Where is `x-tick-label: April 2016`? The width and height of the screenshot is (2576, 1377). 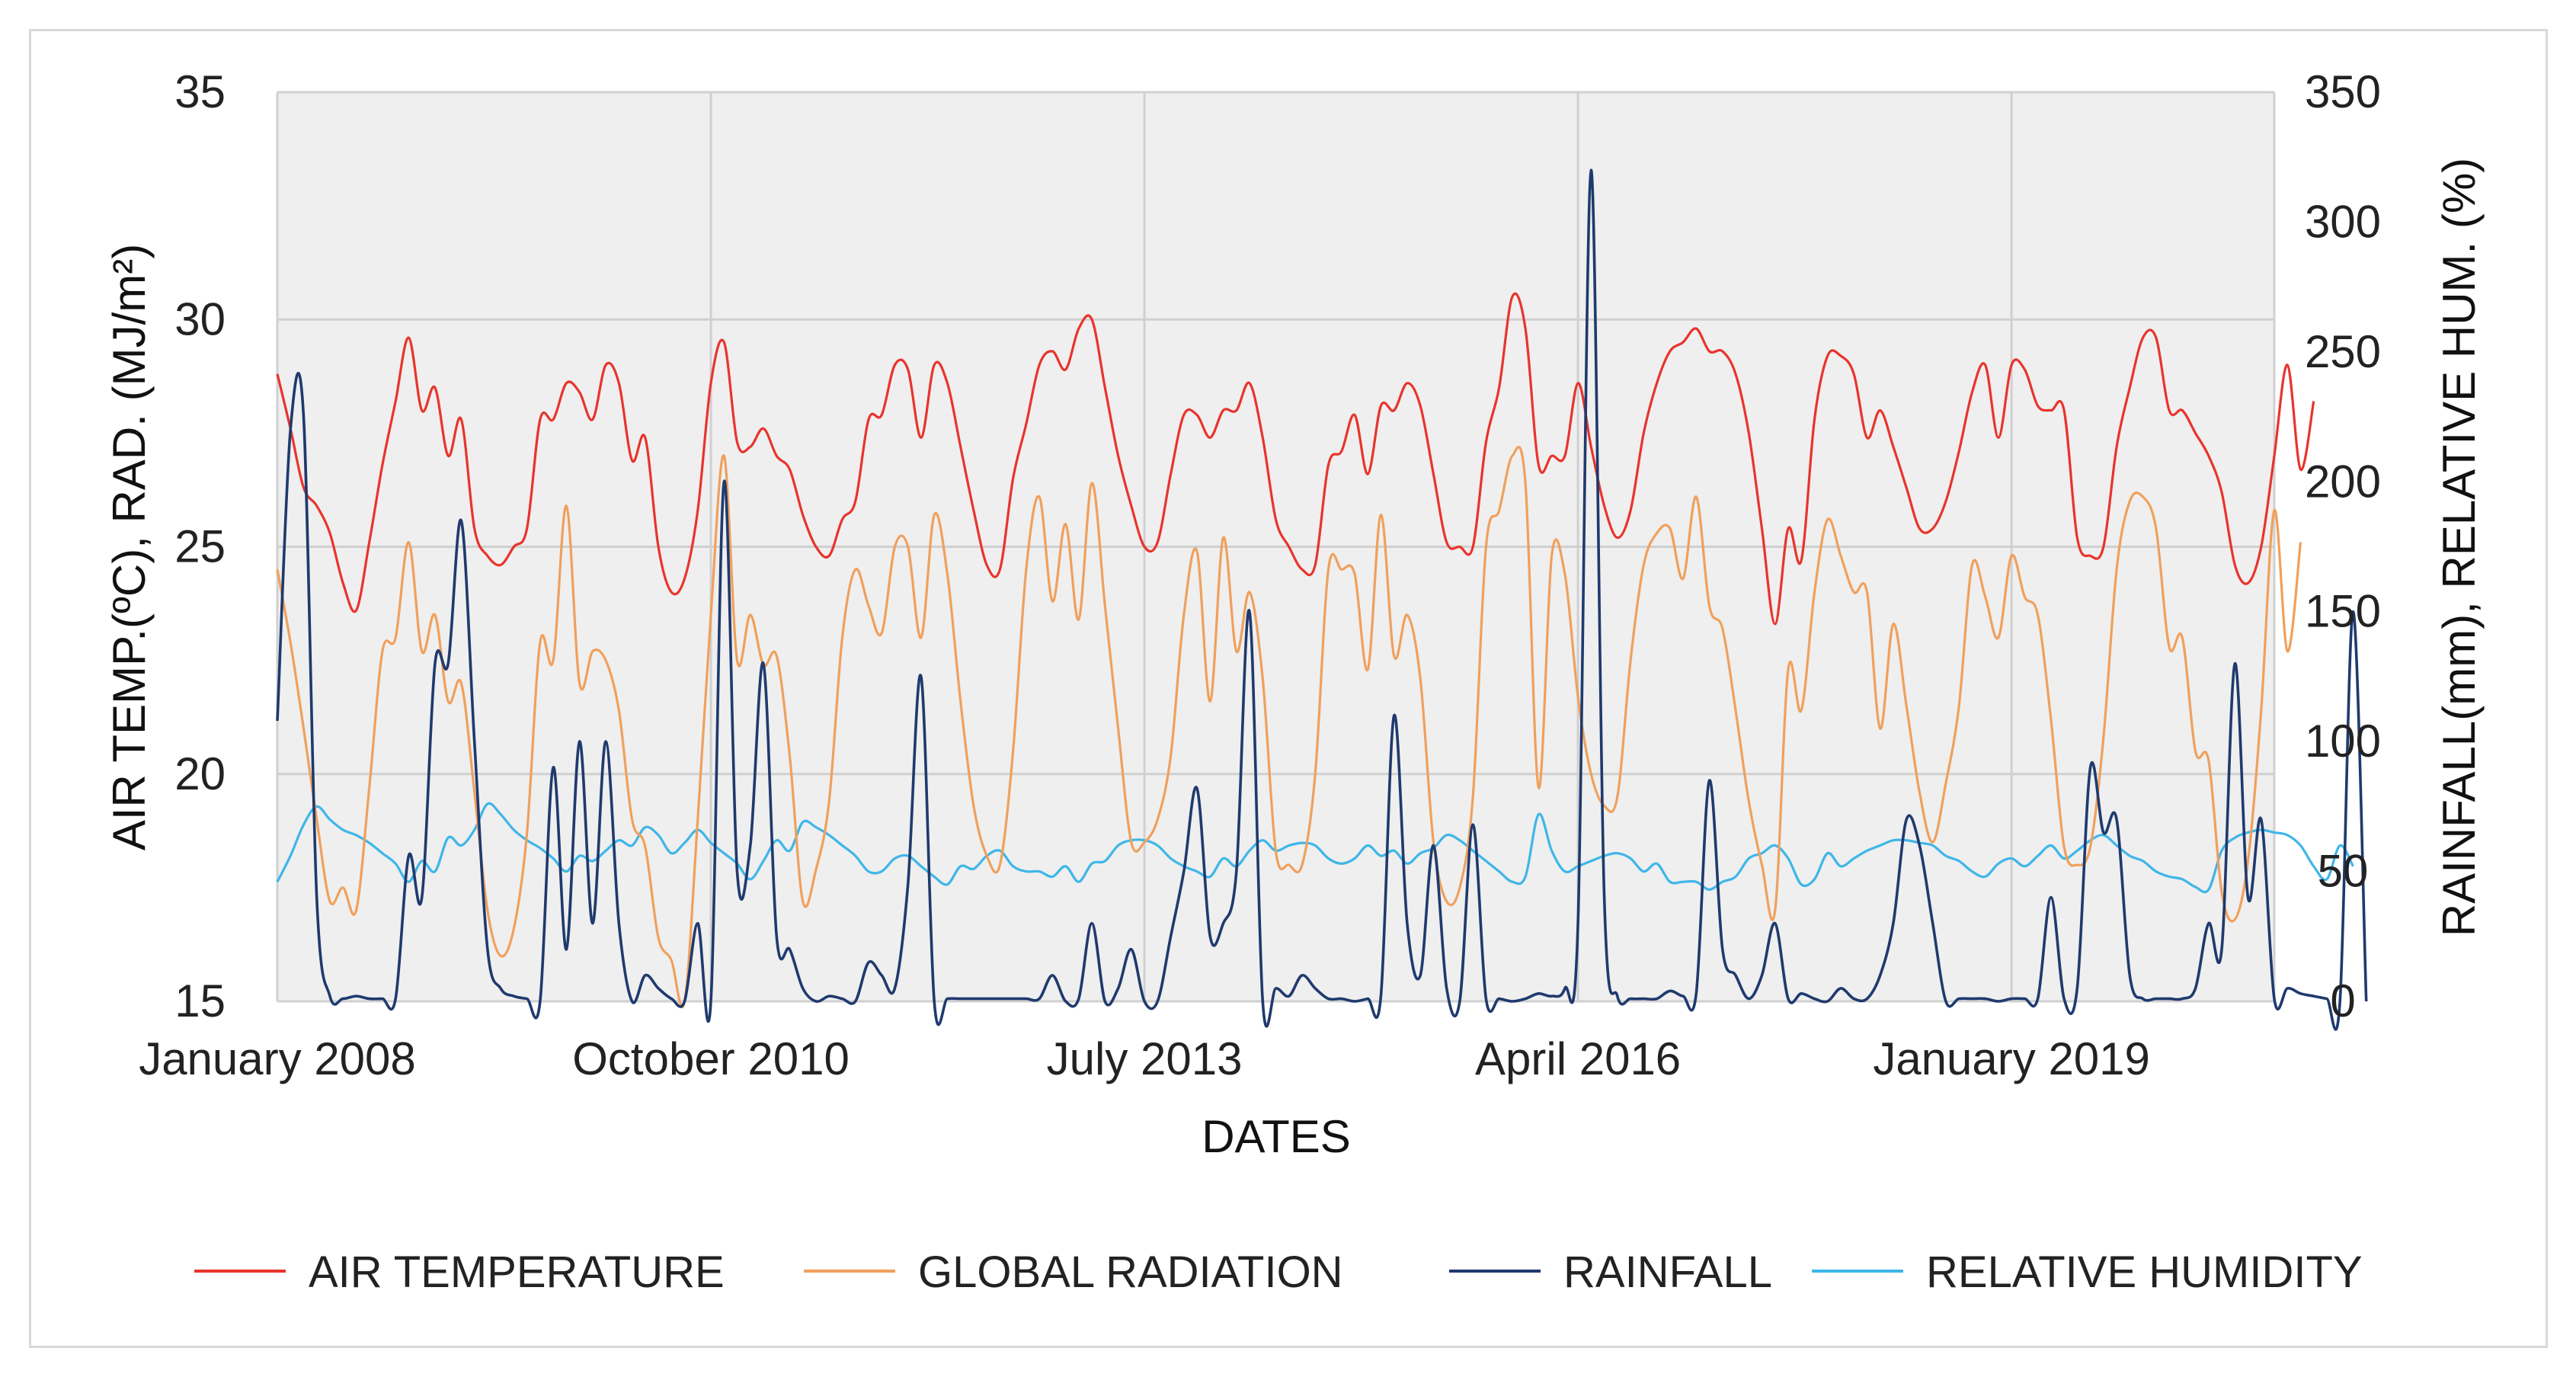 x-tick-label: April 2016 is located at coordinates (1578, 1058).